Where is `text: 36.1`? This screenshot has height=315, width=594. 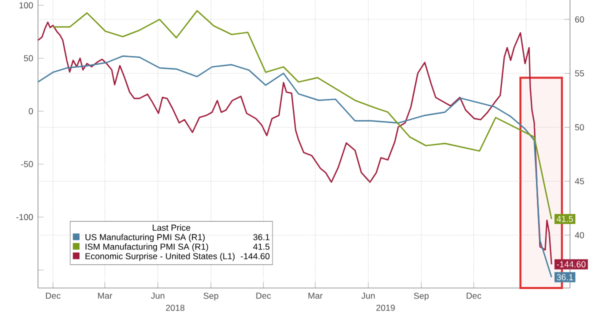 text: 36.1 is located at coordinates (261, 237).